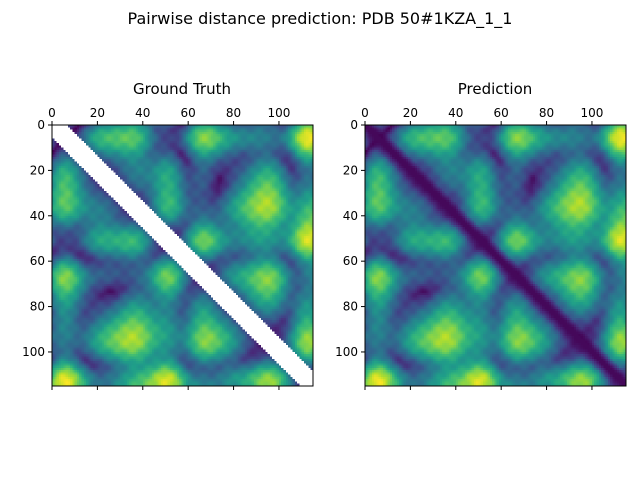 Image resolution: width=640 pixels, height=480 pixels. What do you see at coordinates (182, 89) in the screenshot?
I see `panel-title-ground-truth: Ground Truth` at bounding box center [182, 89].